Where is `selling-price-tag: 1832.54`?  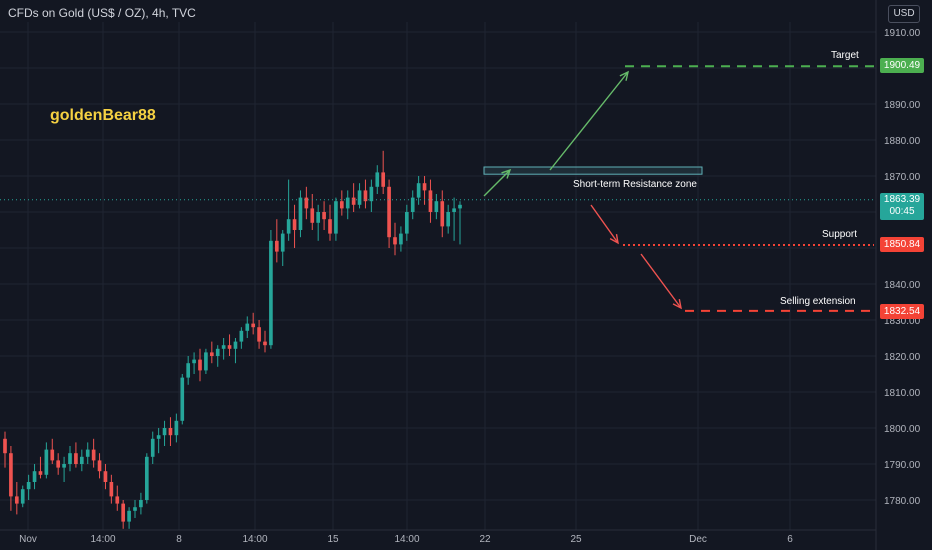
selling-price-tag: 1832.54 is located at coordinates (902, 311).